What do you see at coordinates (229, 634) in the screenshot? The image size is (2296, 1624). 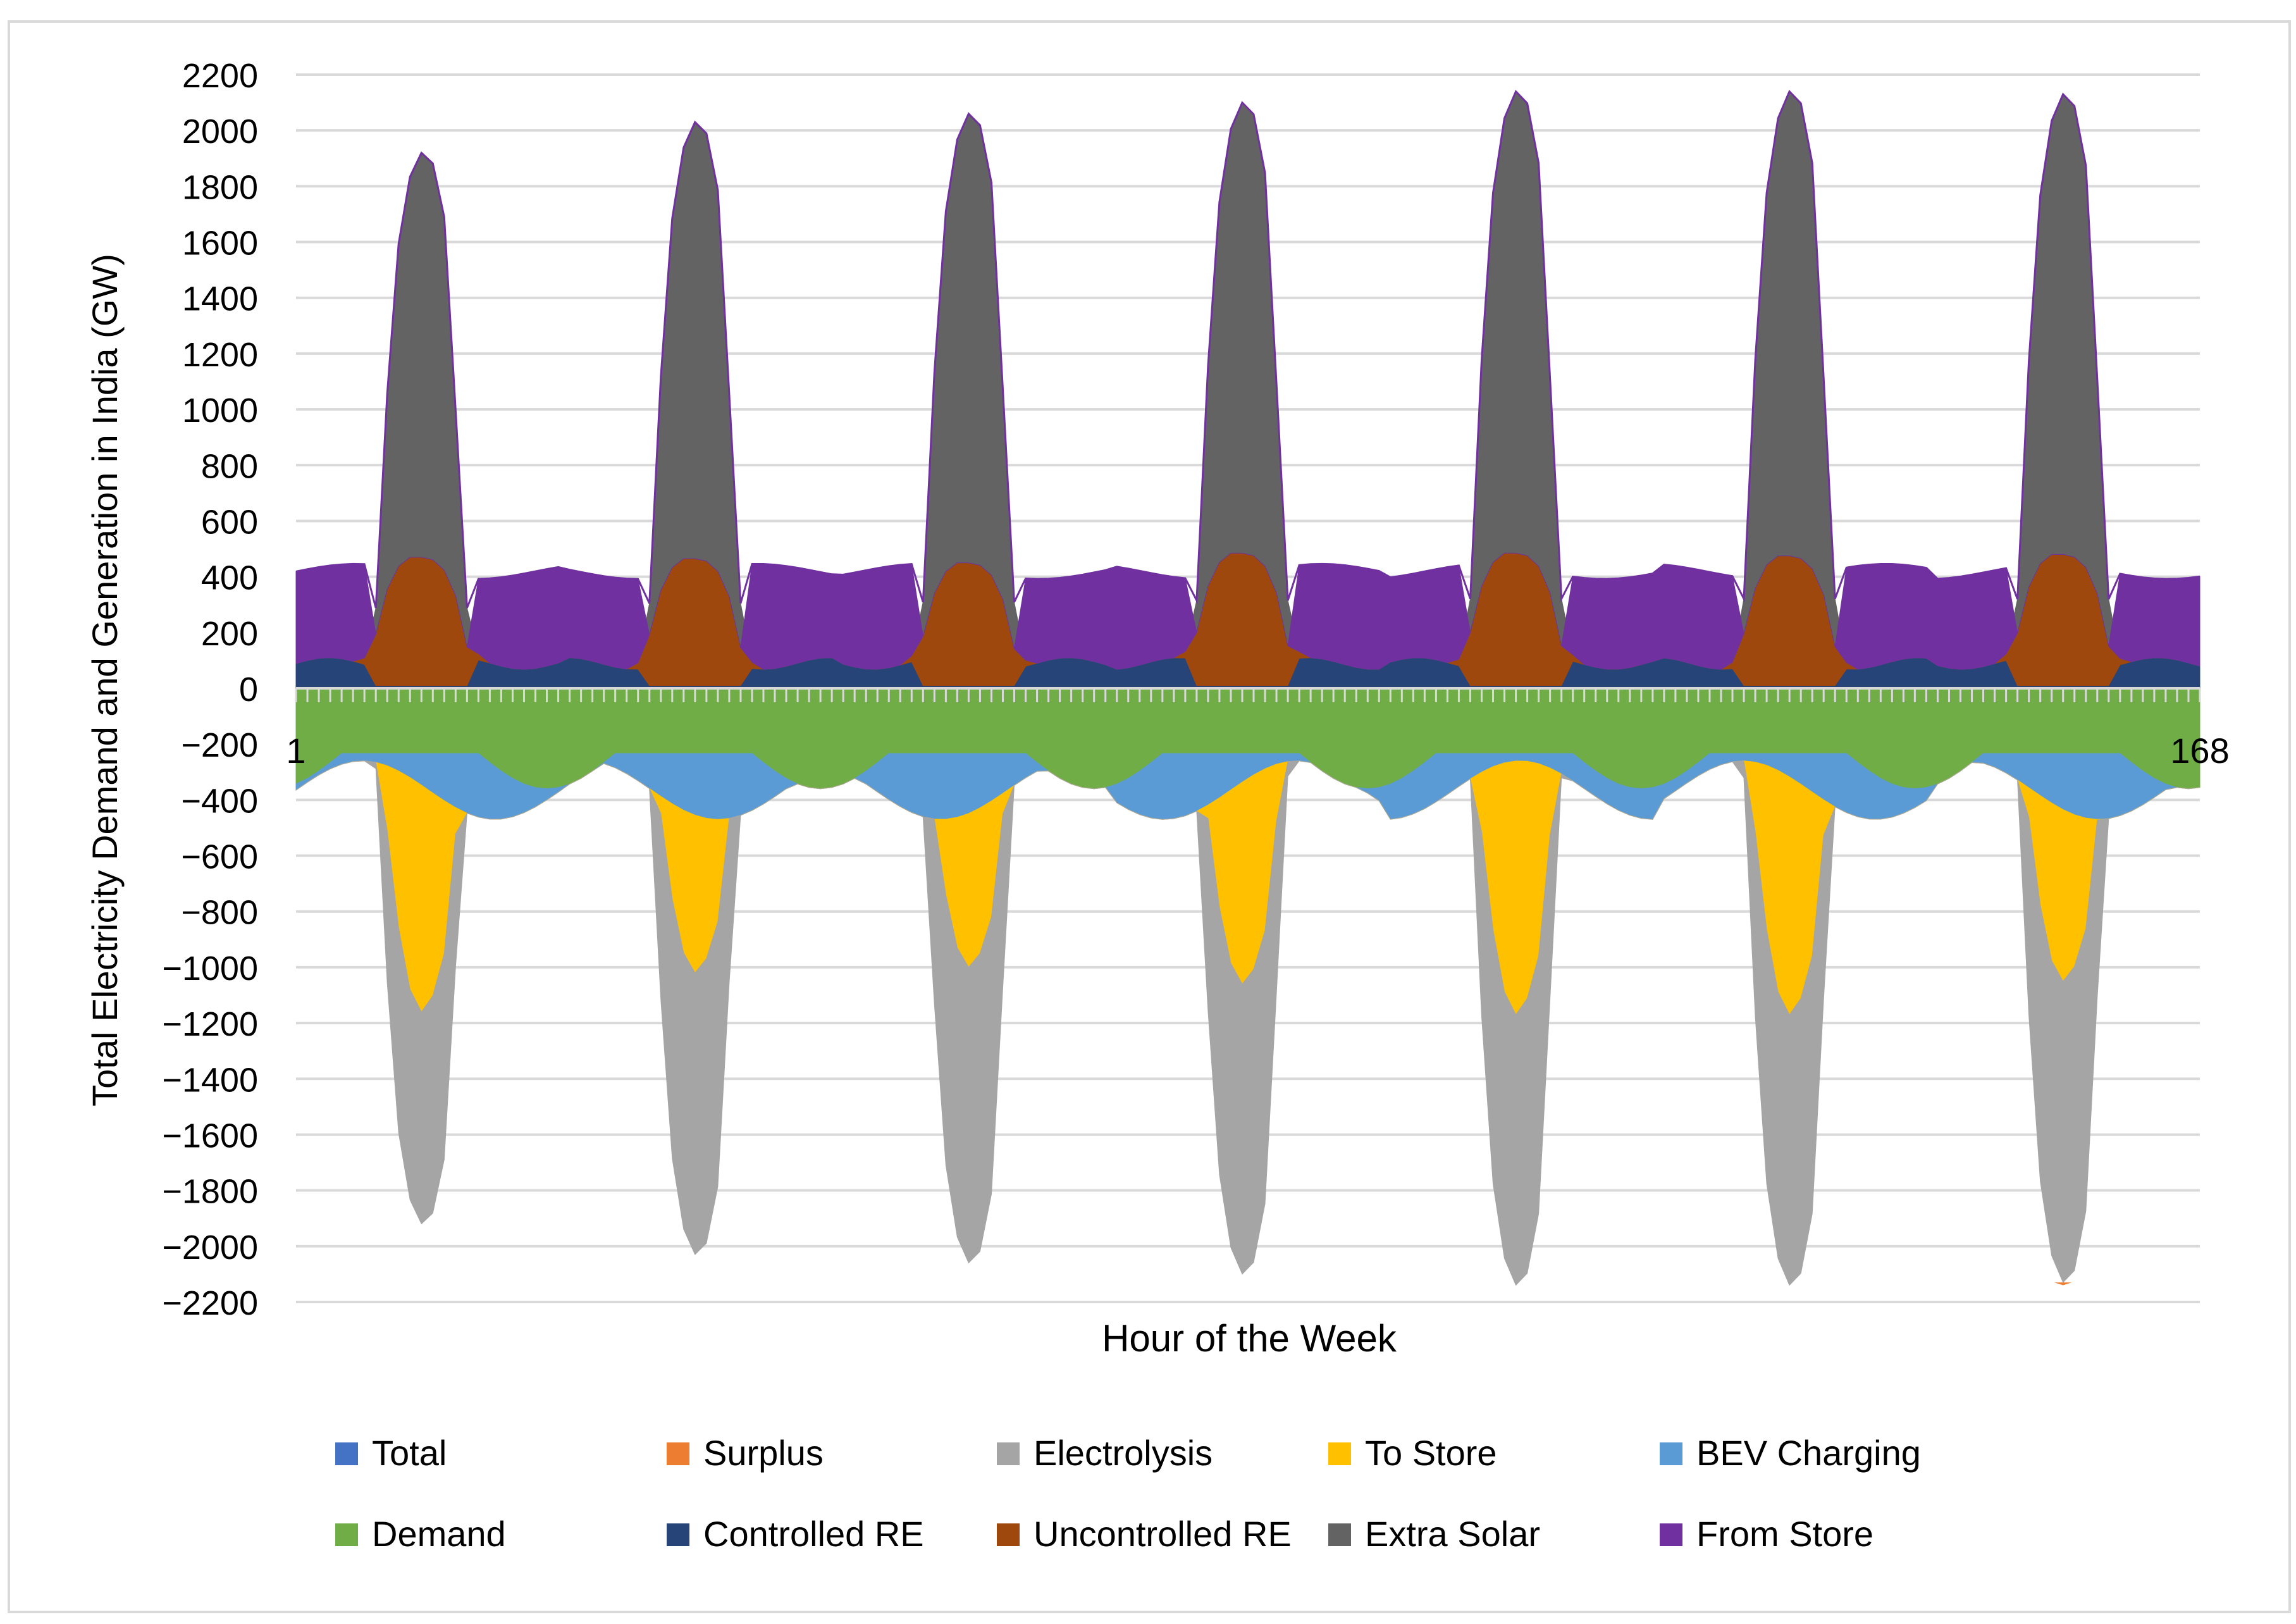 I see `y-tick-label: 200` at bounding box center [229, 634].